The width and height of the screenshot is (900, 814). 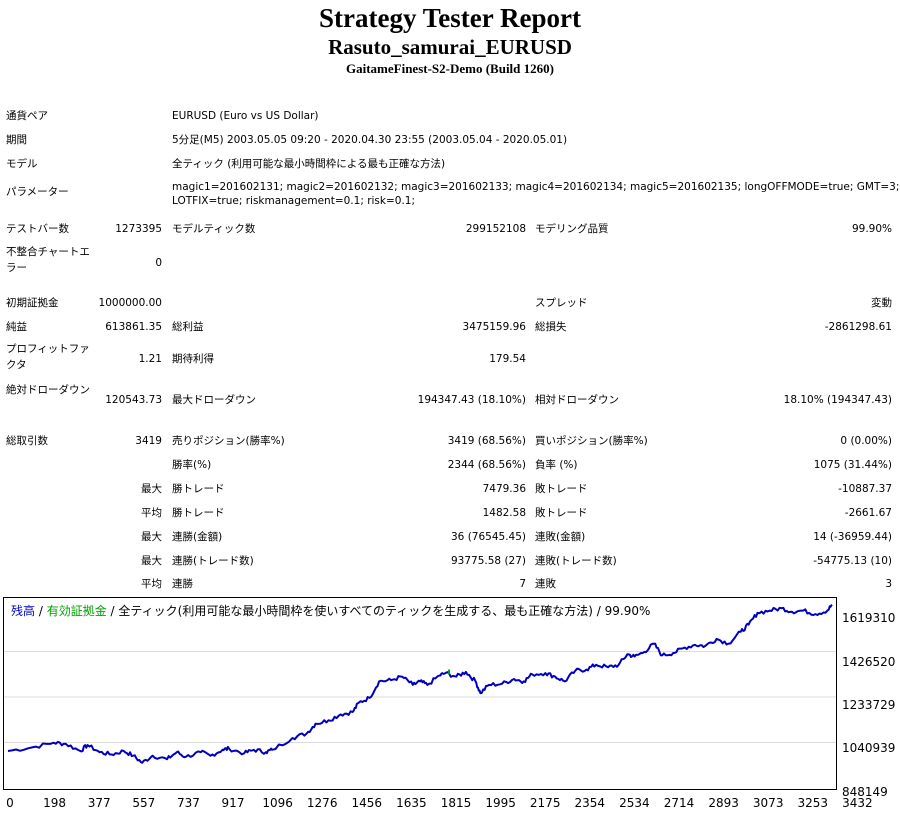 What do you see at coordinates (869, 748) in the screenshot?
I see `y-tick-label: 1040939` at bounding box center [869, 748].